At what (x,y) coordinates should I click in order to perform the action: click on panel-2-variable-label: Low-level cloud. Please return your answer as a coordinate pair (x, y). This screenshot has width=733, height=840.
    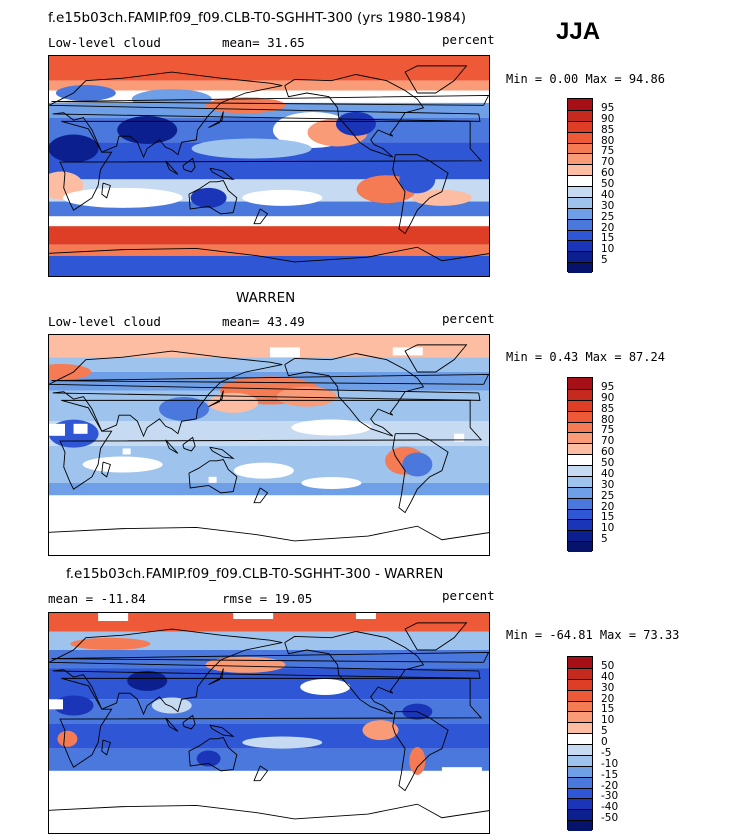
    Looking at the image, I should click on (104, 321).